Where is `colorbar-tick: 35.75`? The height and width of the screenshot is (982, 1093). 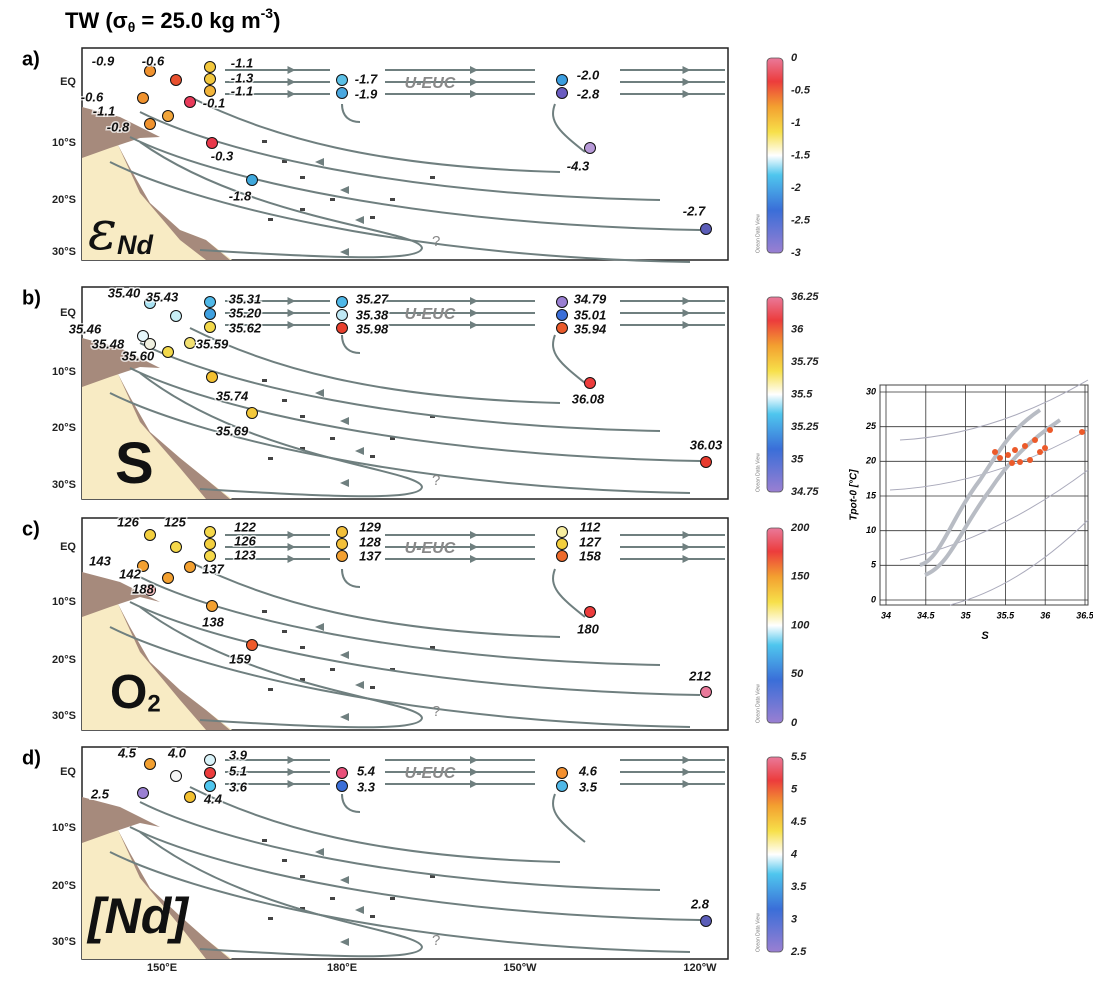 colorbar-tick: 35.75 is located at coordinates (805, 362).